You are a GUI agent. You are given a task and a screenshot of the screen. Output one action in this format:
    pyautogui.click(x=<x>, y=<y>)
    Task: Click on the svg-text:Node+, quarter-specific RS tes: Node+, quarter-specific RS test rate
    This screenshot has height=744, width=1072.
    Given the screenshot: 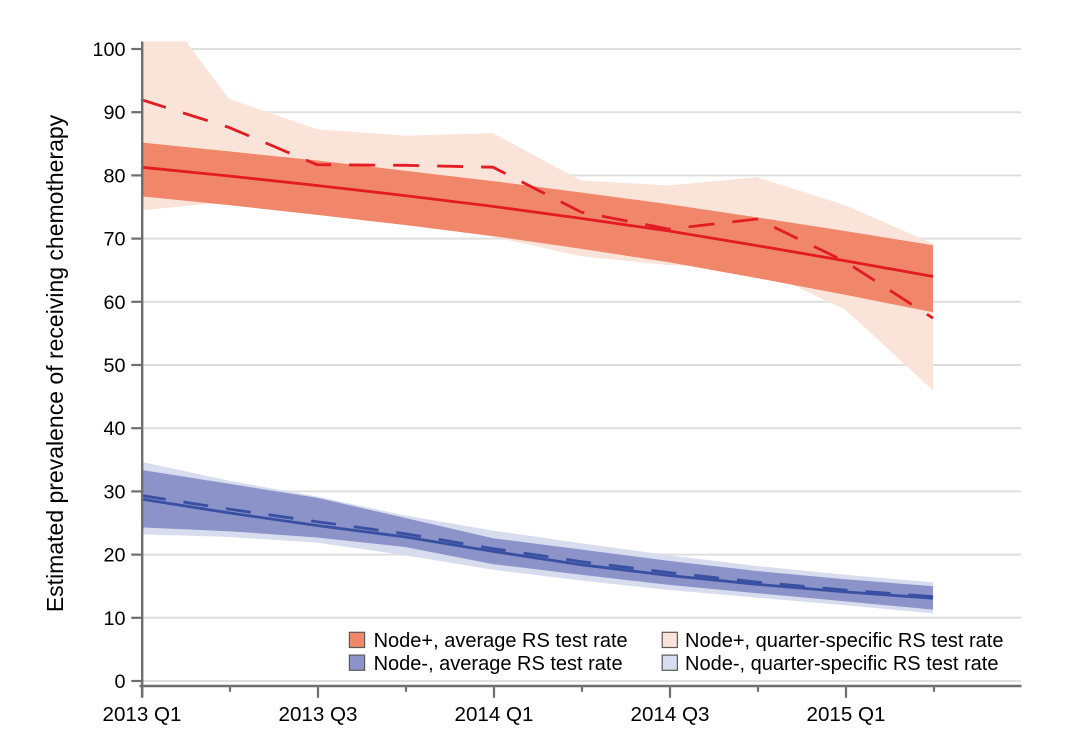 What is the action you would take?
    pyautogui.click(x=844, y=641)
    